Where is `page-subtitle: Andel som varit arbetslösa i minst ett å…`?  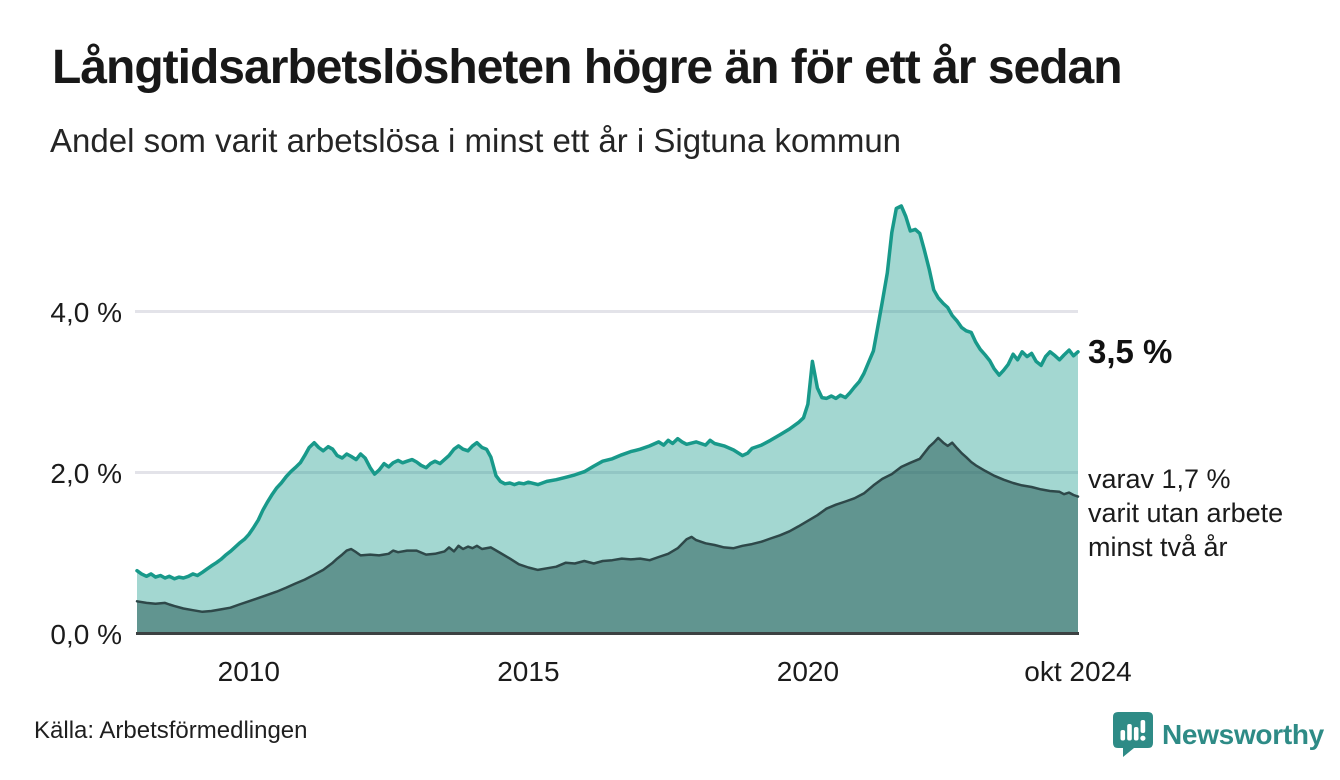
page-subtitle: Andel som varit arbetslösa i minst ett å… is located at coordinates (476, 140).